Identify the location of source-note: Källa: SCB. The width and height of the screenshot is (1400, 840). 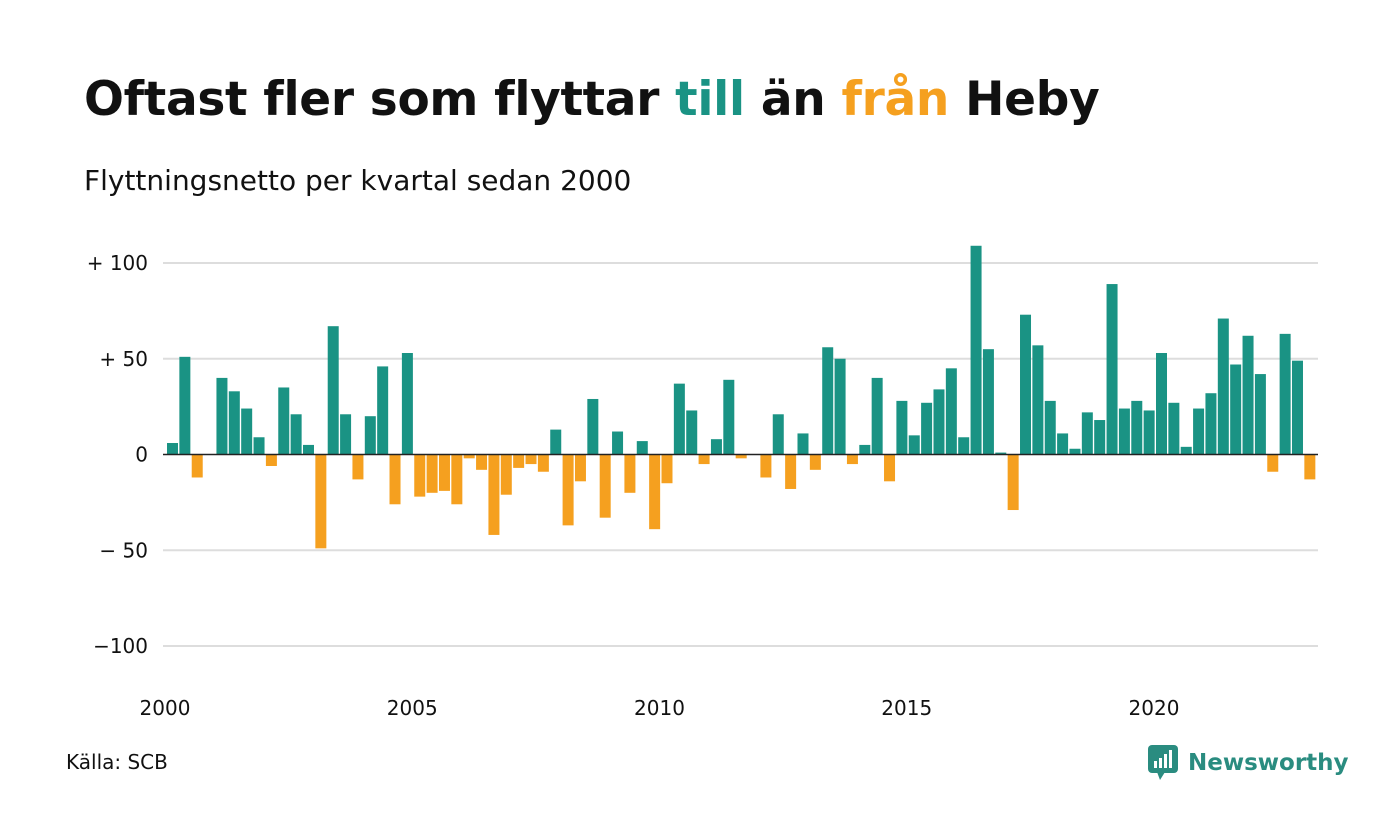
(117, 762).